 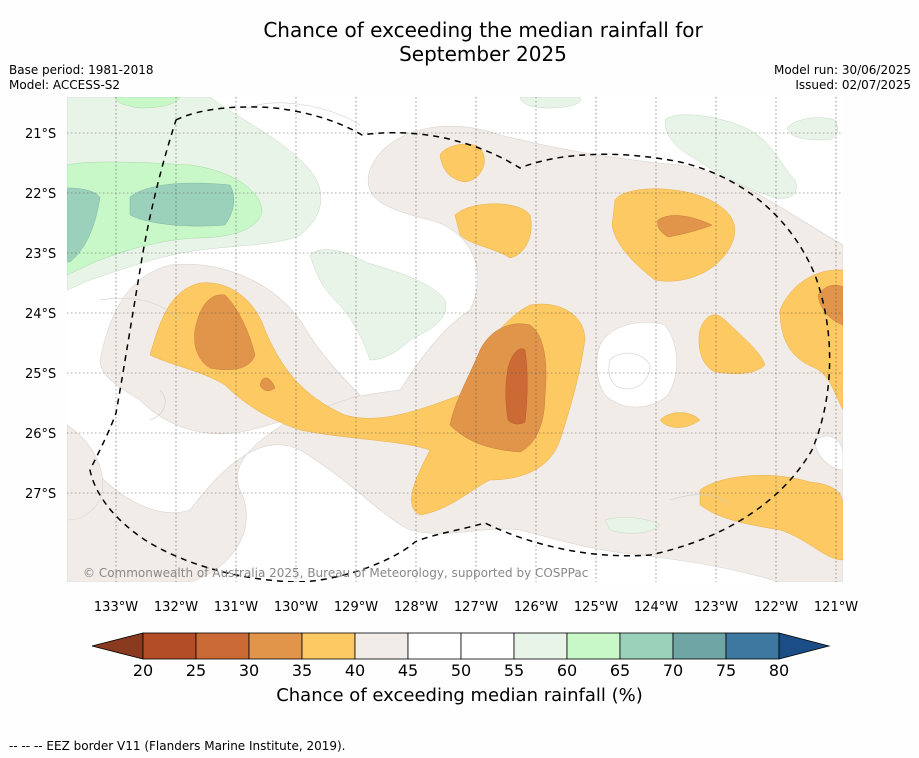 I want to click on colorbar-tick-label: 70, so click(x=673, y=670).